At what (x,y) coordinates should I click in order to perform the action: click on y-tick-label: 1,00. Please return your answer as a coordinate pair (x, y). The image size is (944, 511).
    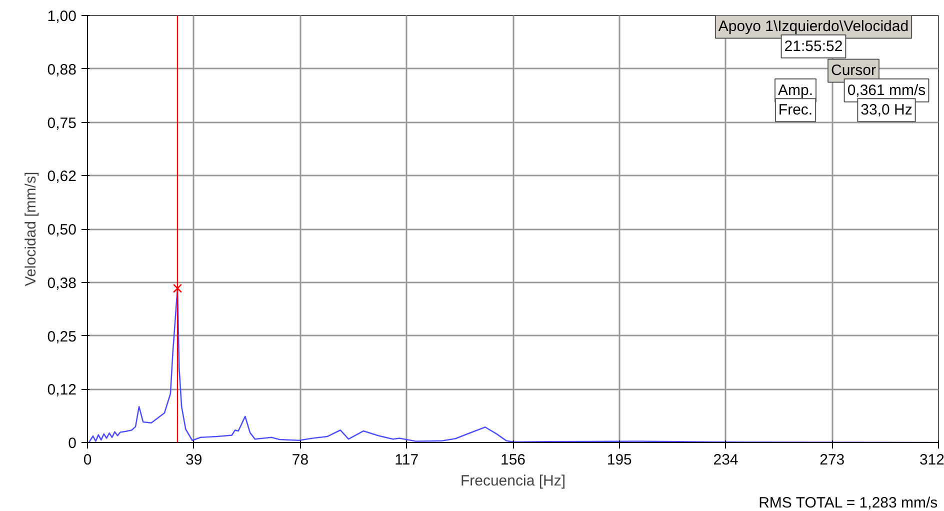
    Looking at the image, I should click on (62, 16).